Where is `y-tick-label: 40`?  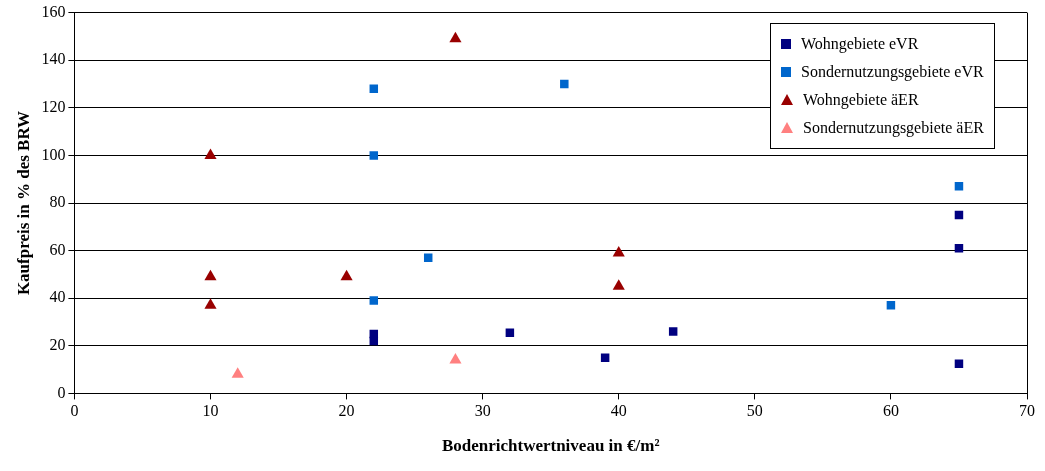 y-tick-label: 40 is located at coordinates (57, 297).